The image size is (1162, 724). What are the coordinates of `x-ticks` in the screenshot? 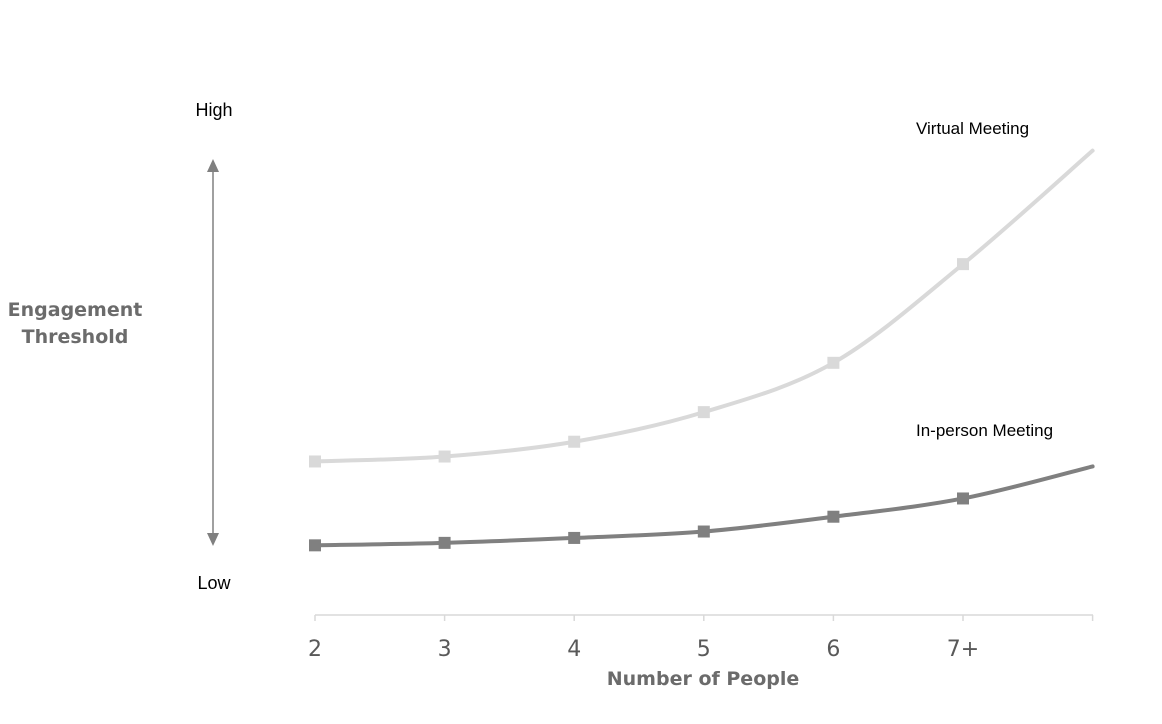 It's located at (704, 618).